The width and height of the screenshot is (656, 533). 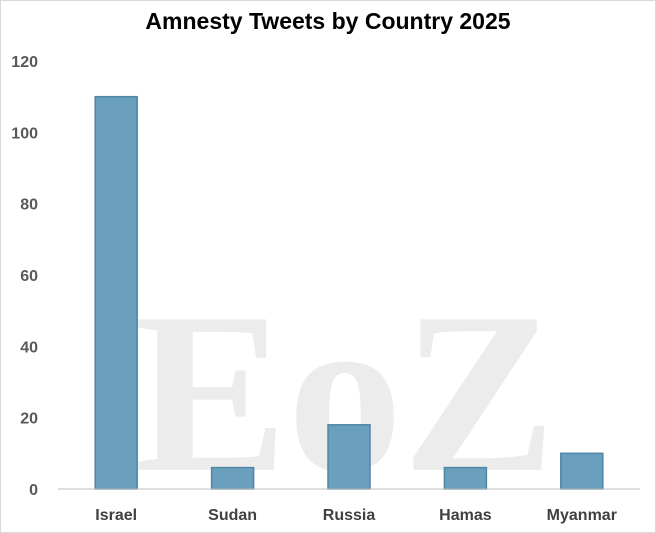 What do you see at coordinates (582, 515) in the screenshot?
I see `x-tick-label: Myanmar` at bounding box center [582, 515].